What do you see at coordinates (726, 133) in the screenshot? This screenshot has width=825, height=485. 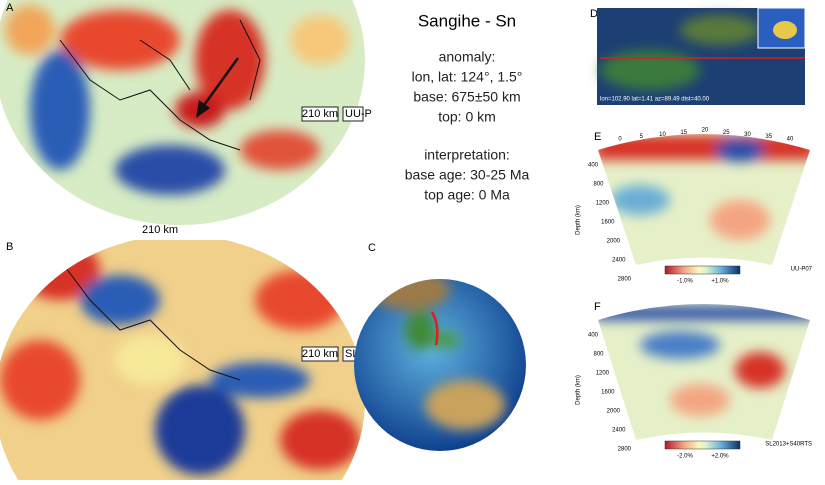 I see `x-tick-label: 25` at bounding box center [726, 133].